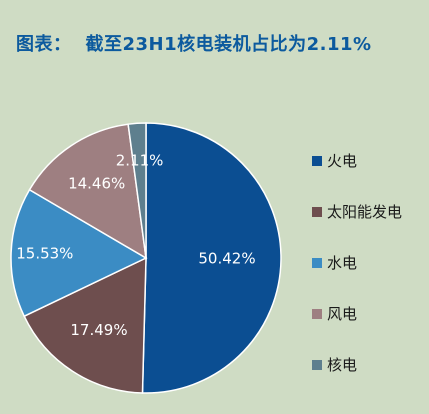  Describe the element at coordinates (342, 263) in the screenshot. I see `legend-label: 水电` at that location.